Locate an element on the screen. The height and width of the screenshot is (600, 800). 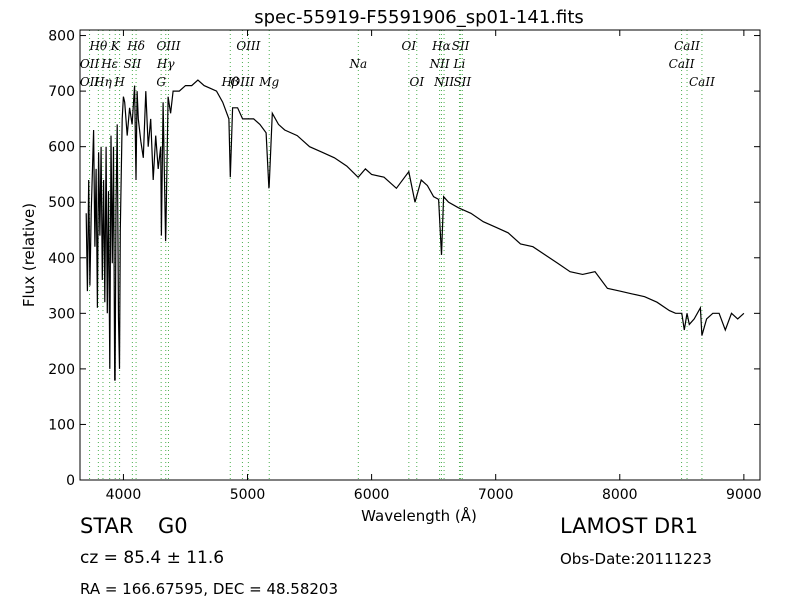
y-tick-label: 500 is located at coordinates (61, 203).